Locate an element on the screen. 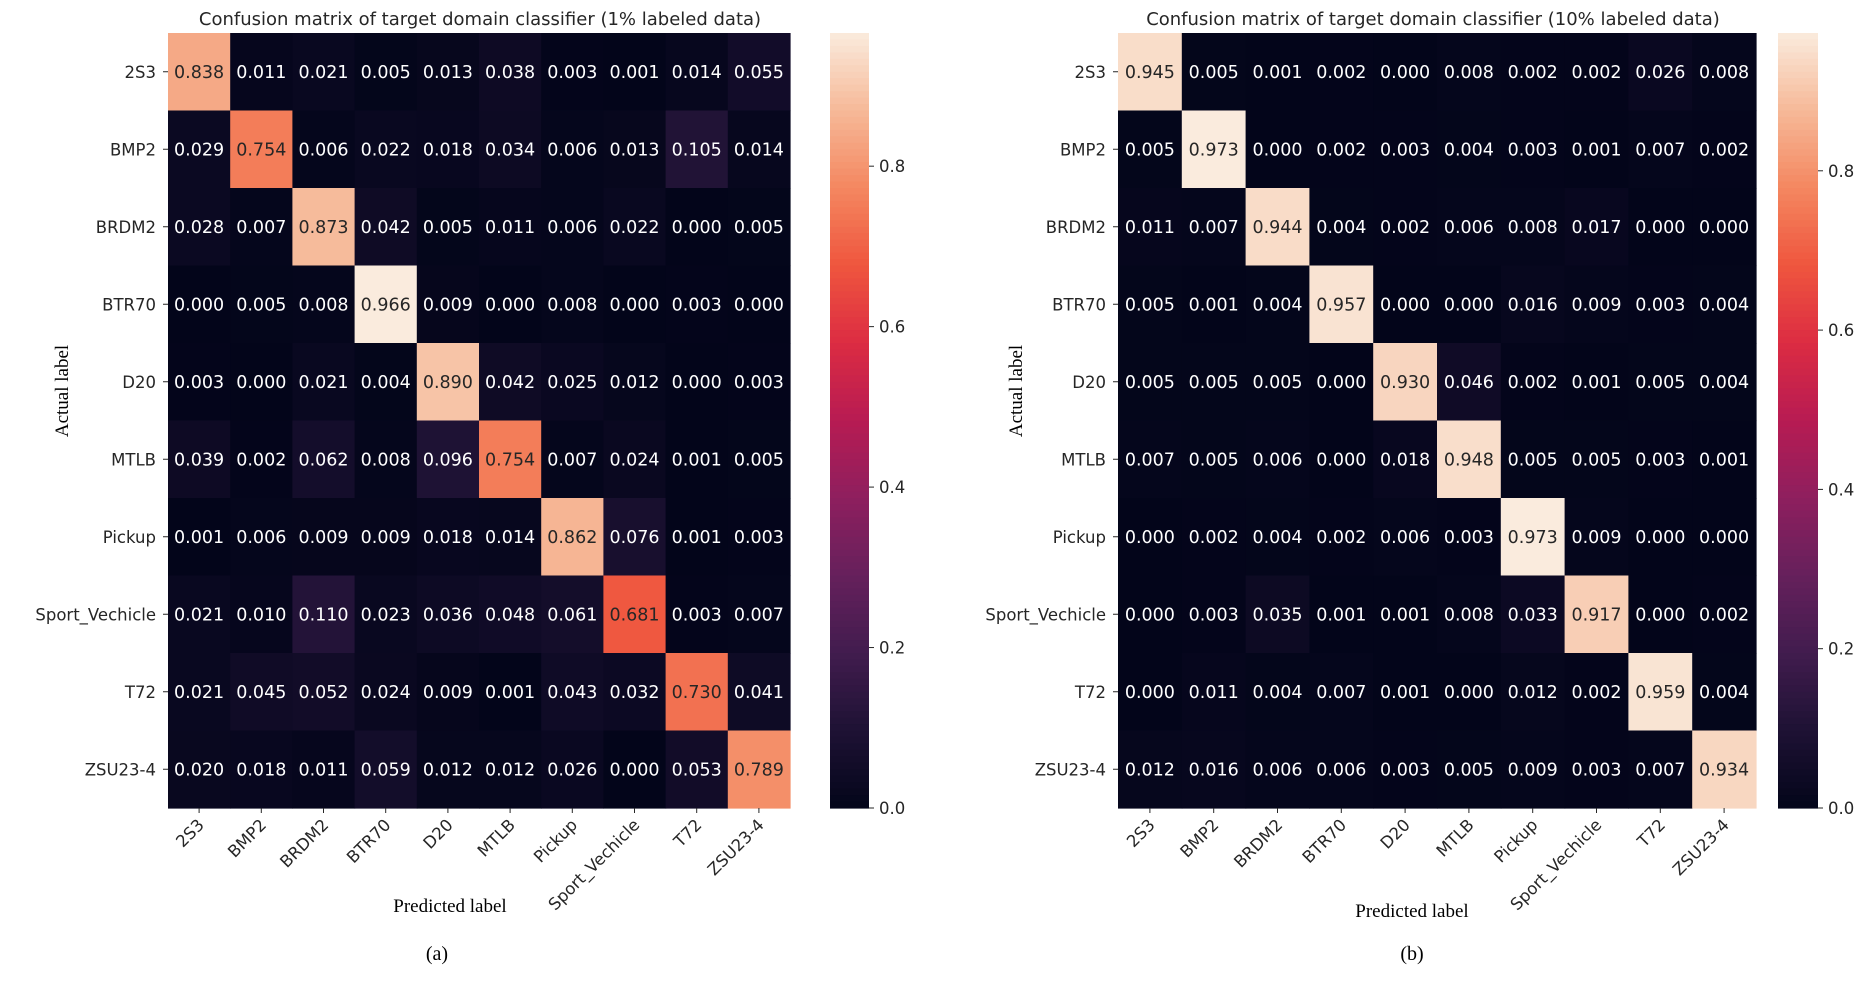  cell-value-label: 0.011 is located at coordinates (323, 770).